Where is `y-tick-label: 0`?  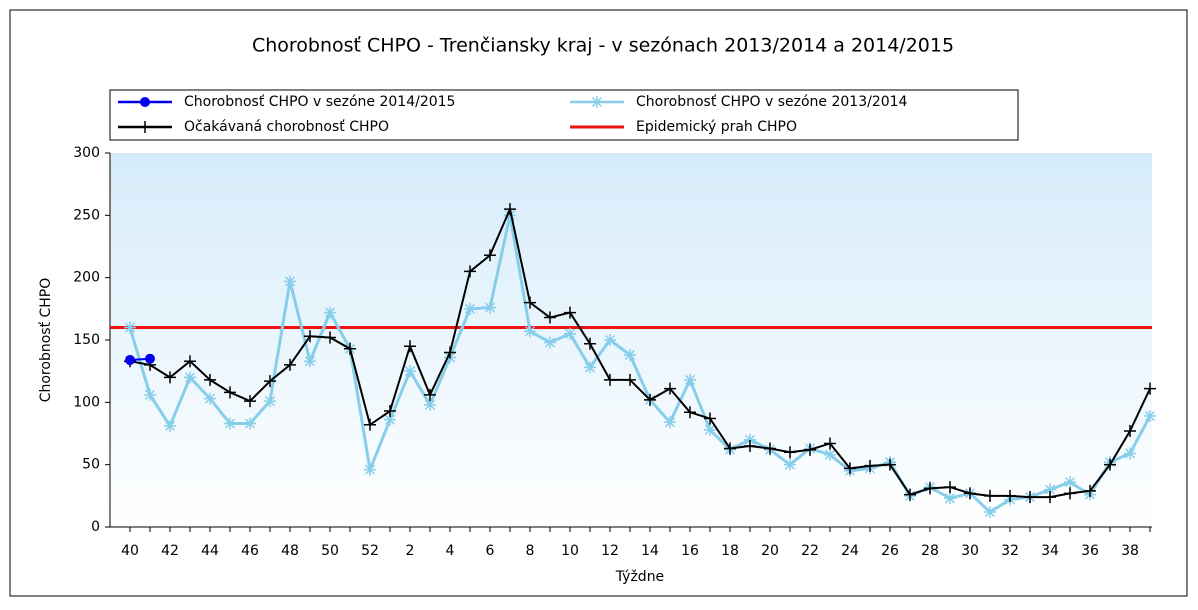
y-tick-label: 0 is located at coordinates (95, 527).